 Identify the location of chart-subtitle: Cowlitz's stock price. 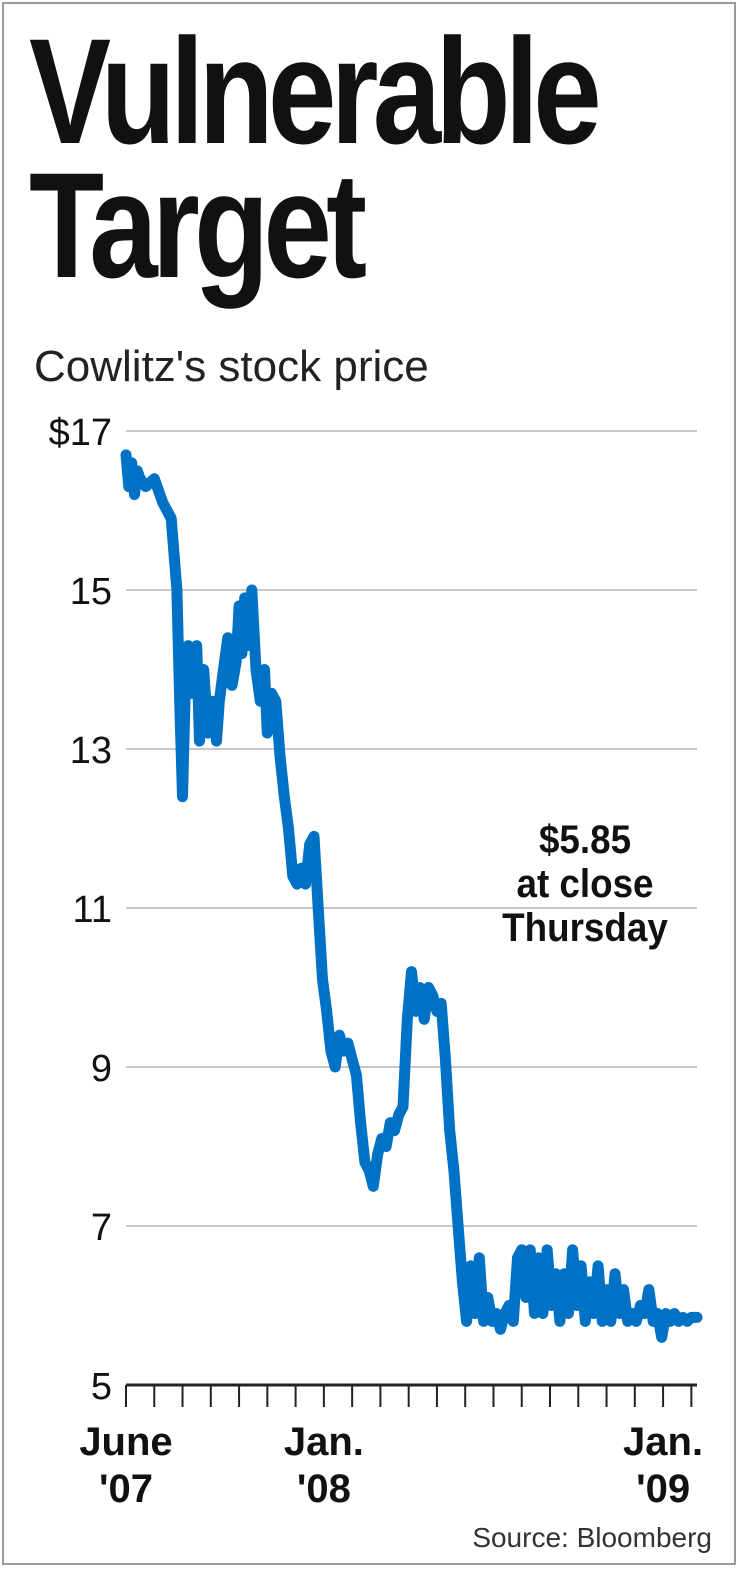
(231, 366).